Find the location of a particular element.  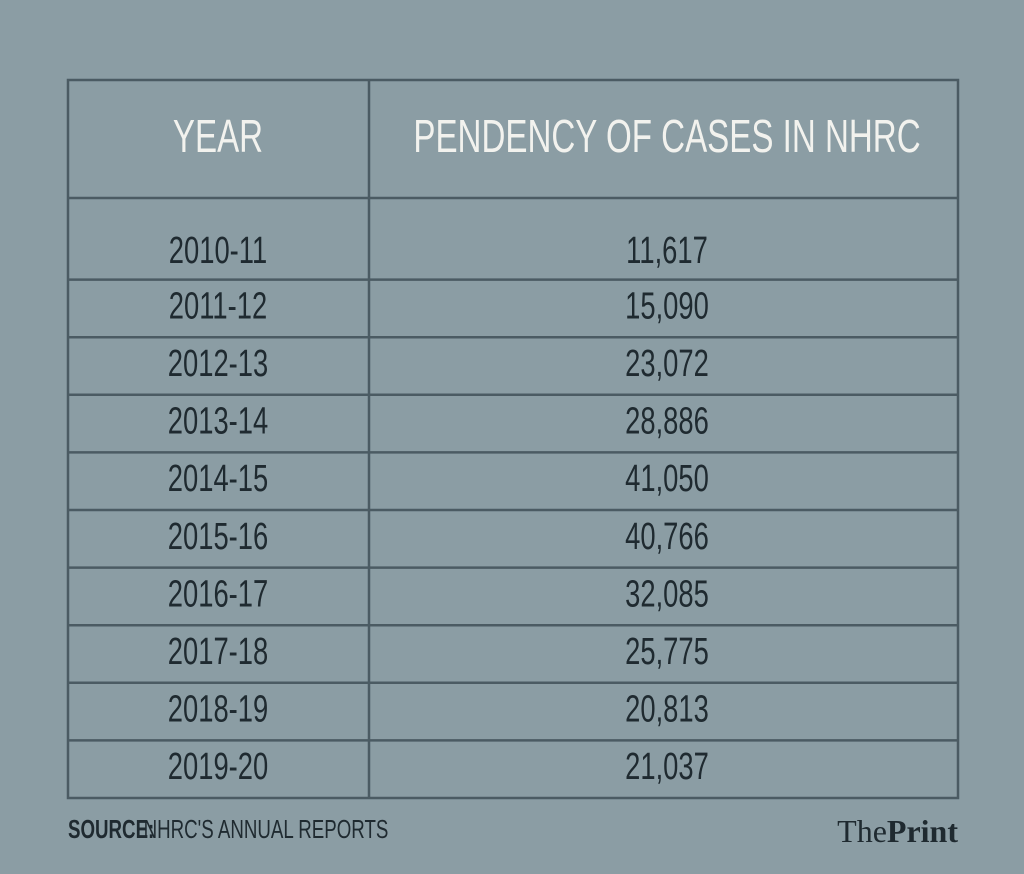

pendency-cell-group: 20,813 is located at coordinates (667, 709).